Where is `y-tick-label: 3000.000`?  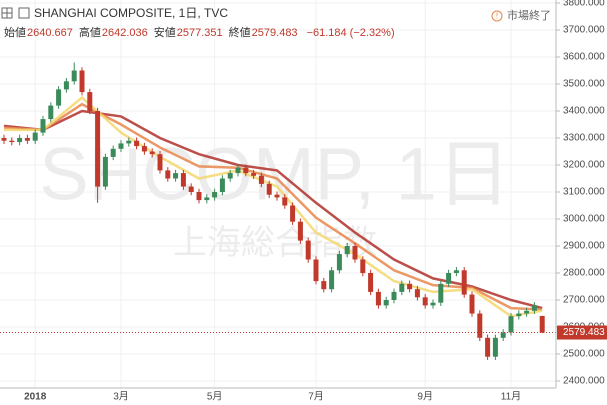
y-tick-label: 3000.000 is located at coordinates (584, 219).